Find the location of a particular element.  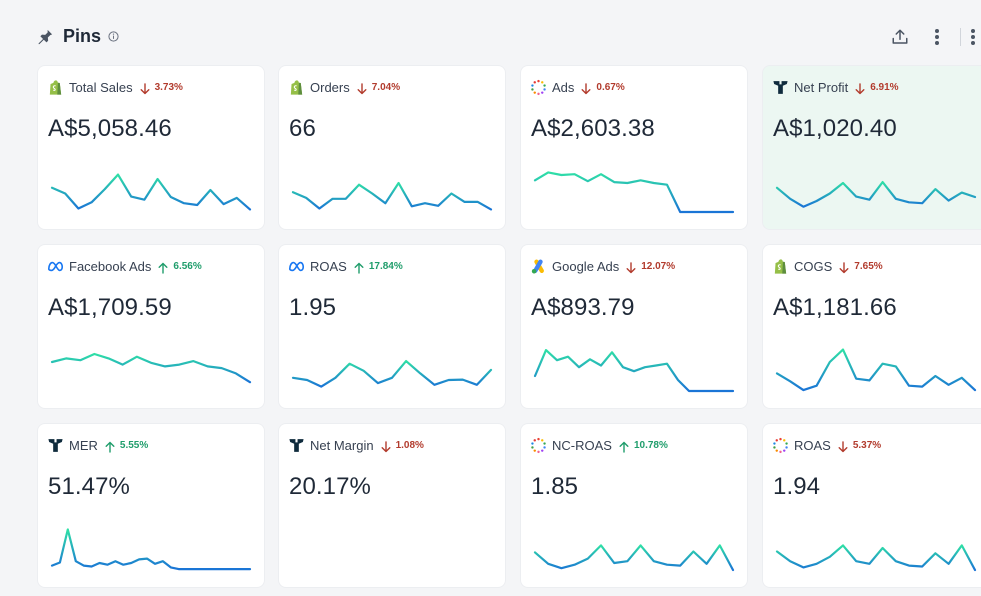

pin-icon is located at coordinates (45, 37).